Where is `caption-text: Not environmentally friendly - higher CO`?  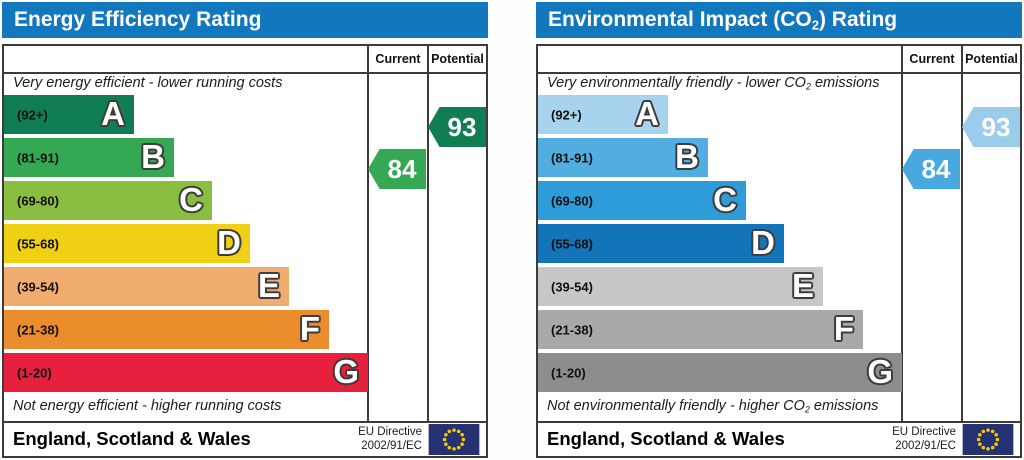
caption-text: Not environmentally friendly - higher CO is located at coordinates (676, 406).